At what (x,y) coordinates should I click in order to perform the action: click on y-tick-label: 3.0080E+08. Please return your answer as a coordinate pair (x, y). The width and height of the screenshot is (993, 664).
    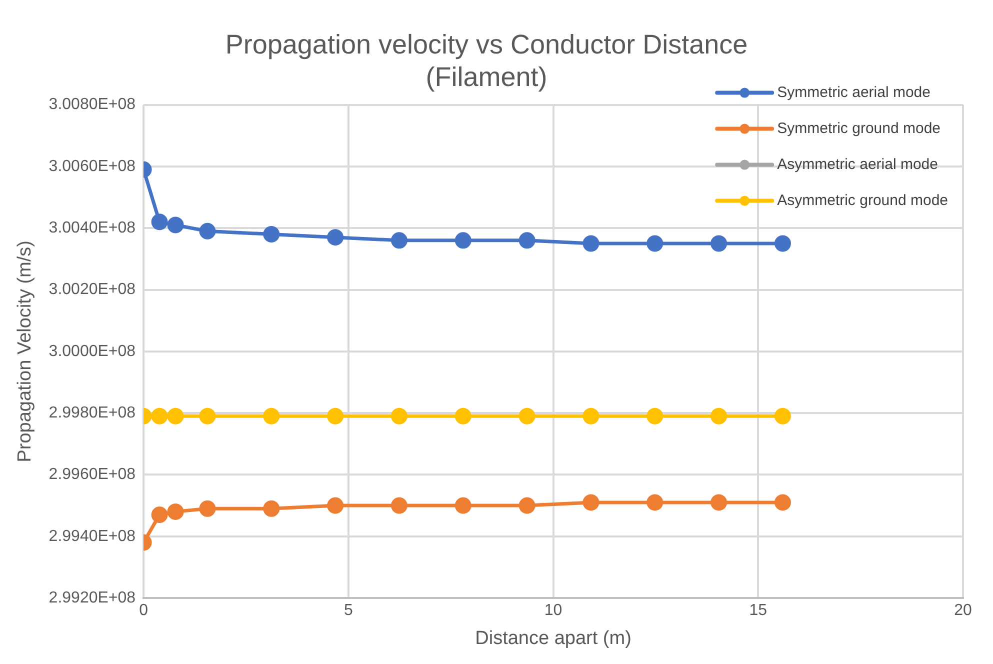
    Looking at the image, I should click on (92, 105).